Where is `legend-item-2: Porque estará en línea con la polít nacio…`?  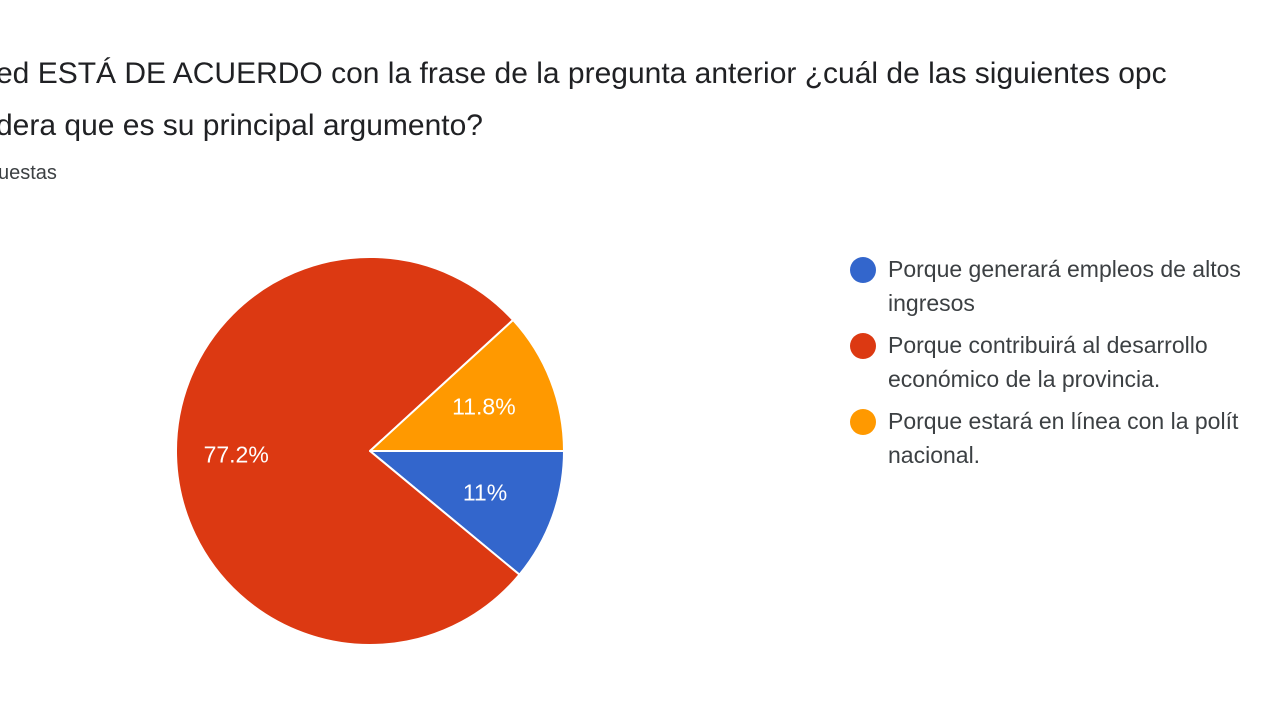 legend-item-2: Porque estará en línea con la polít nacio… is located at coordinates (1065, 438).